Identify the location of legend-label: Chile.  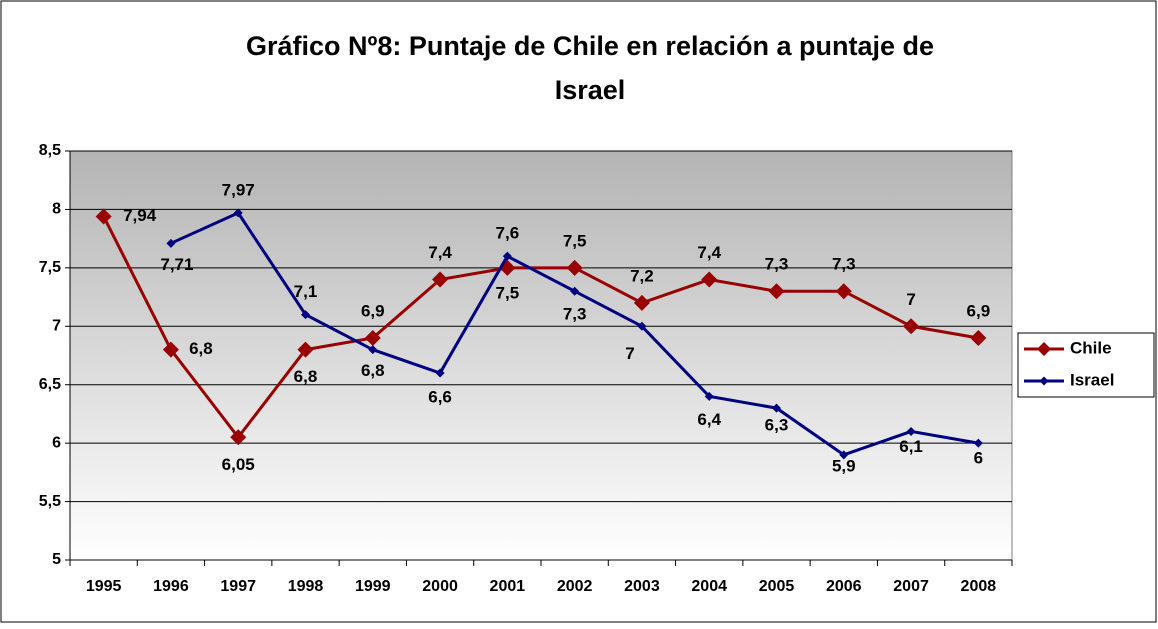
(1091, 347).